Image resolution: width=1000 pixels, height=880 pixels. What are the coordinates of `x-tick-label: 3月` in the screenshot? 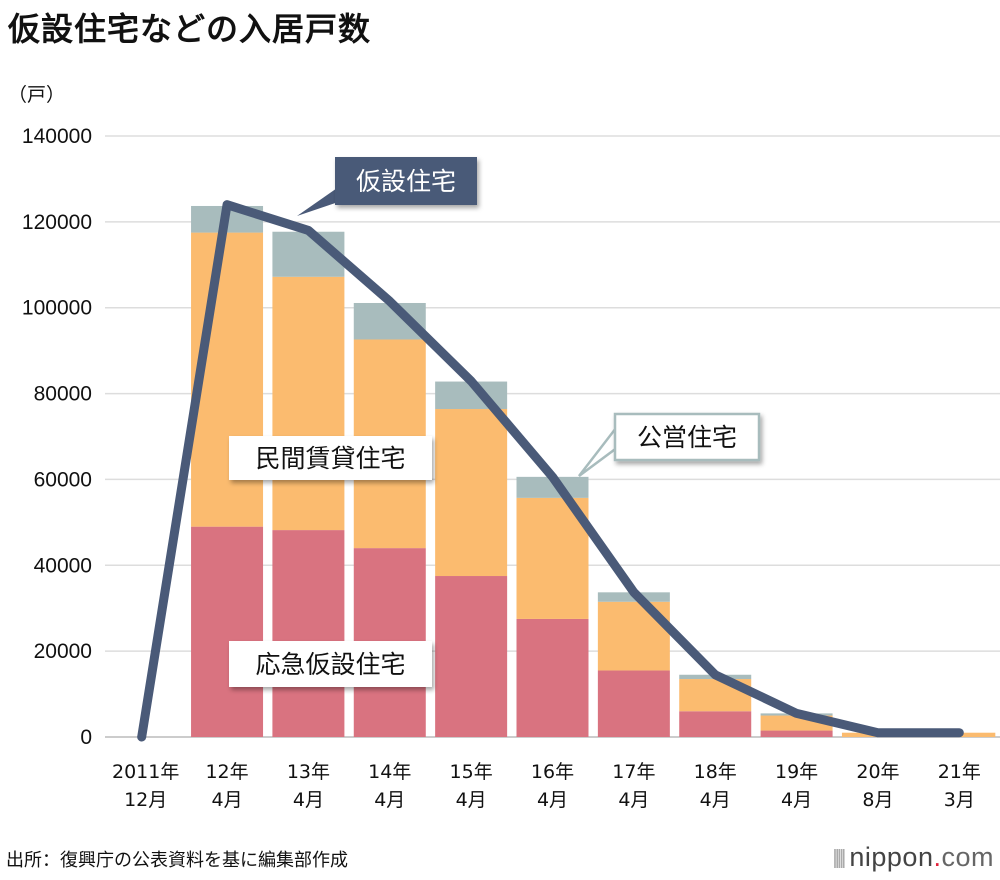 It's located at (959, 800).